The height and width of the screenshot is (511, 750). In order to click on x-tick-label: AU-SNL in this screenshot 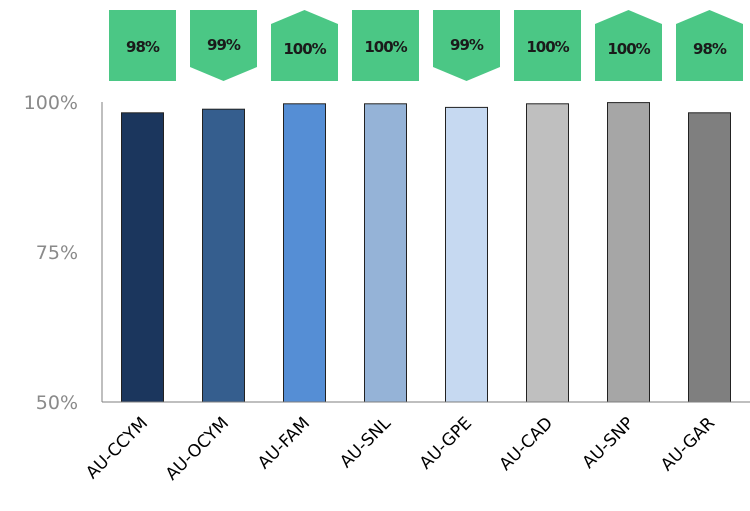, I will do `click(365, 442)`.